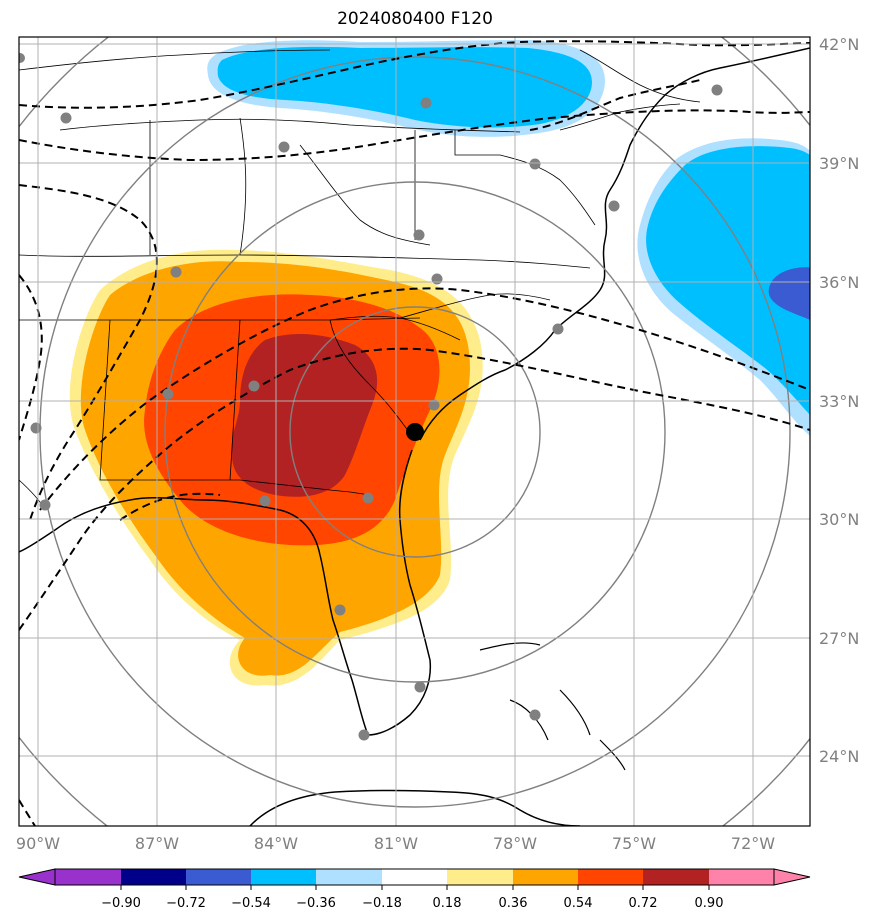  What do you see at coordinates (276, 843) in the screenshot?
I see `lon-label: 84°W` at bounding box center [276, 843].